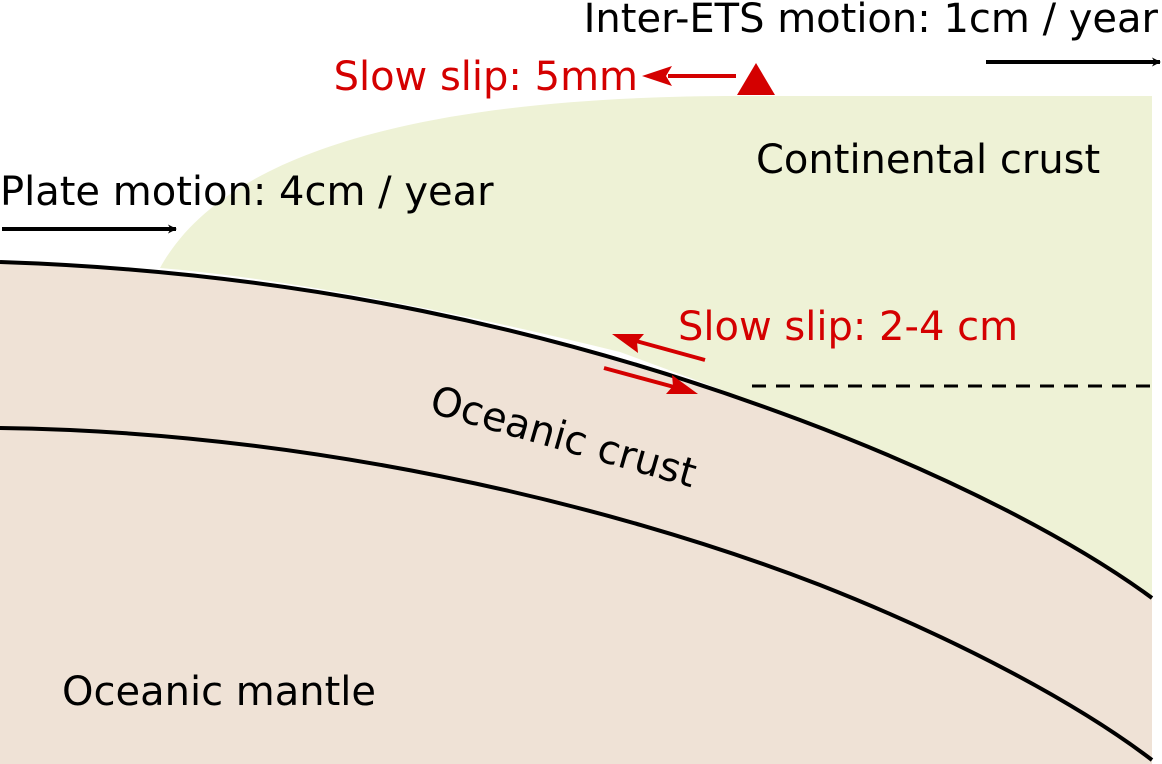 Image resolution: width=1162 pixels, height=764 pixels. What do you see at coordinates (486, 77) in the screenshot?
I see `slow-slip-surface-label: Slow slip: 5mm` at bounding box center [486, 77].